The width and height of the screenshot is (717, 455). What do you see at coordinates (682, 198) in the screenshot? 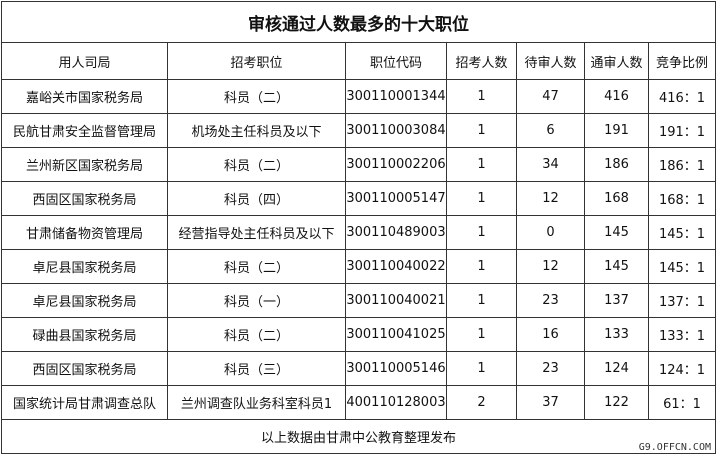
I see `table-cell: 168：1` at bounding box center [682, 198].